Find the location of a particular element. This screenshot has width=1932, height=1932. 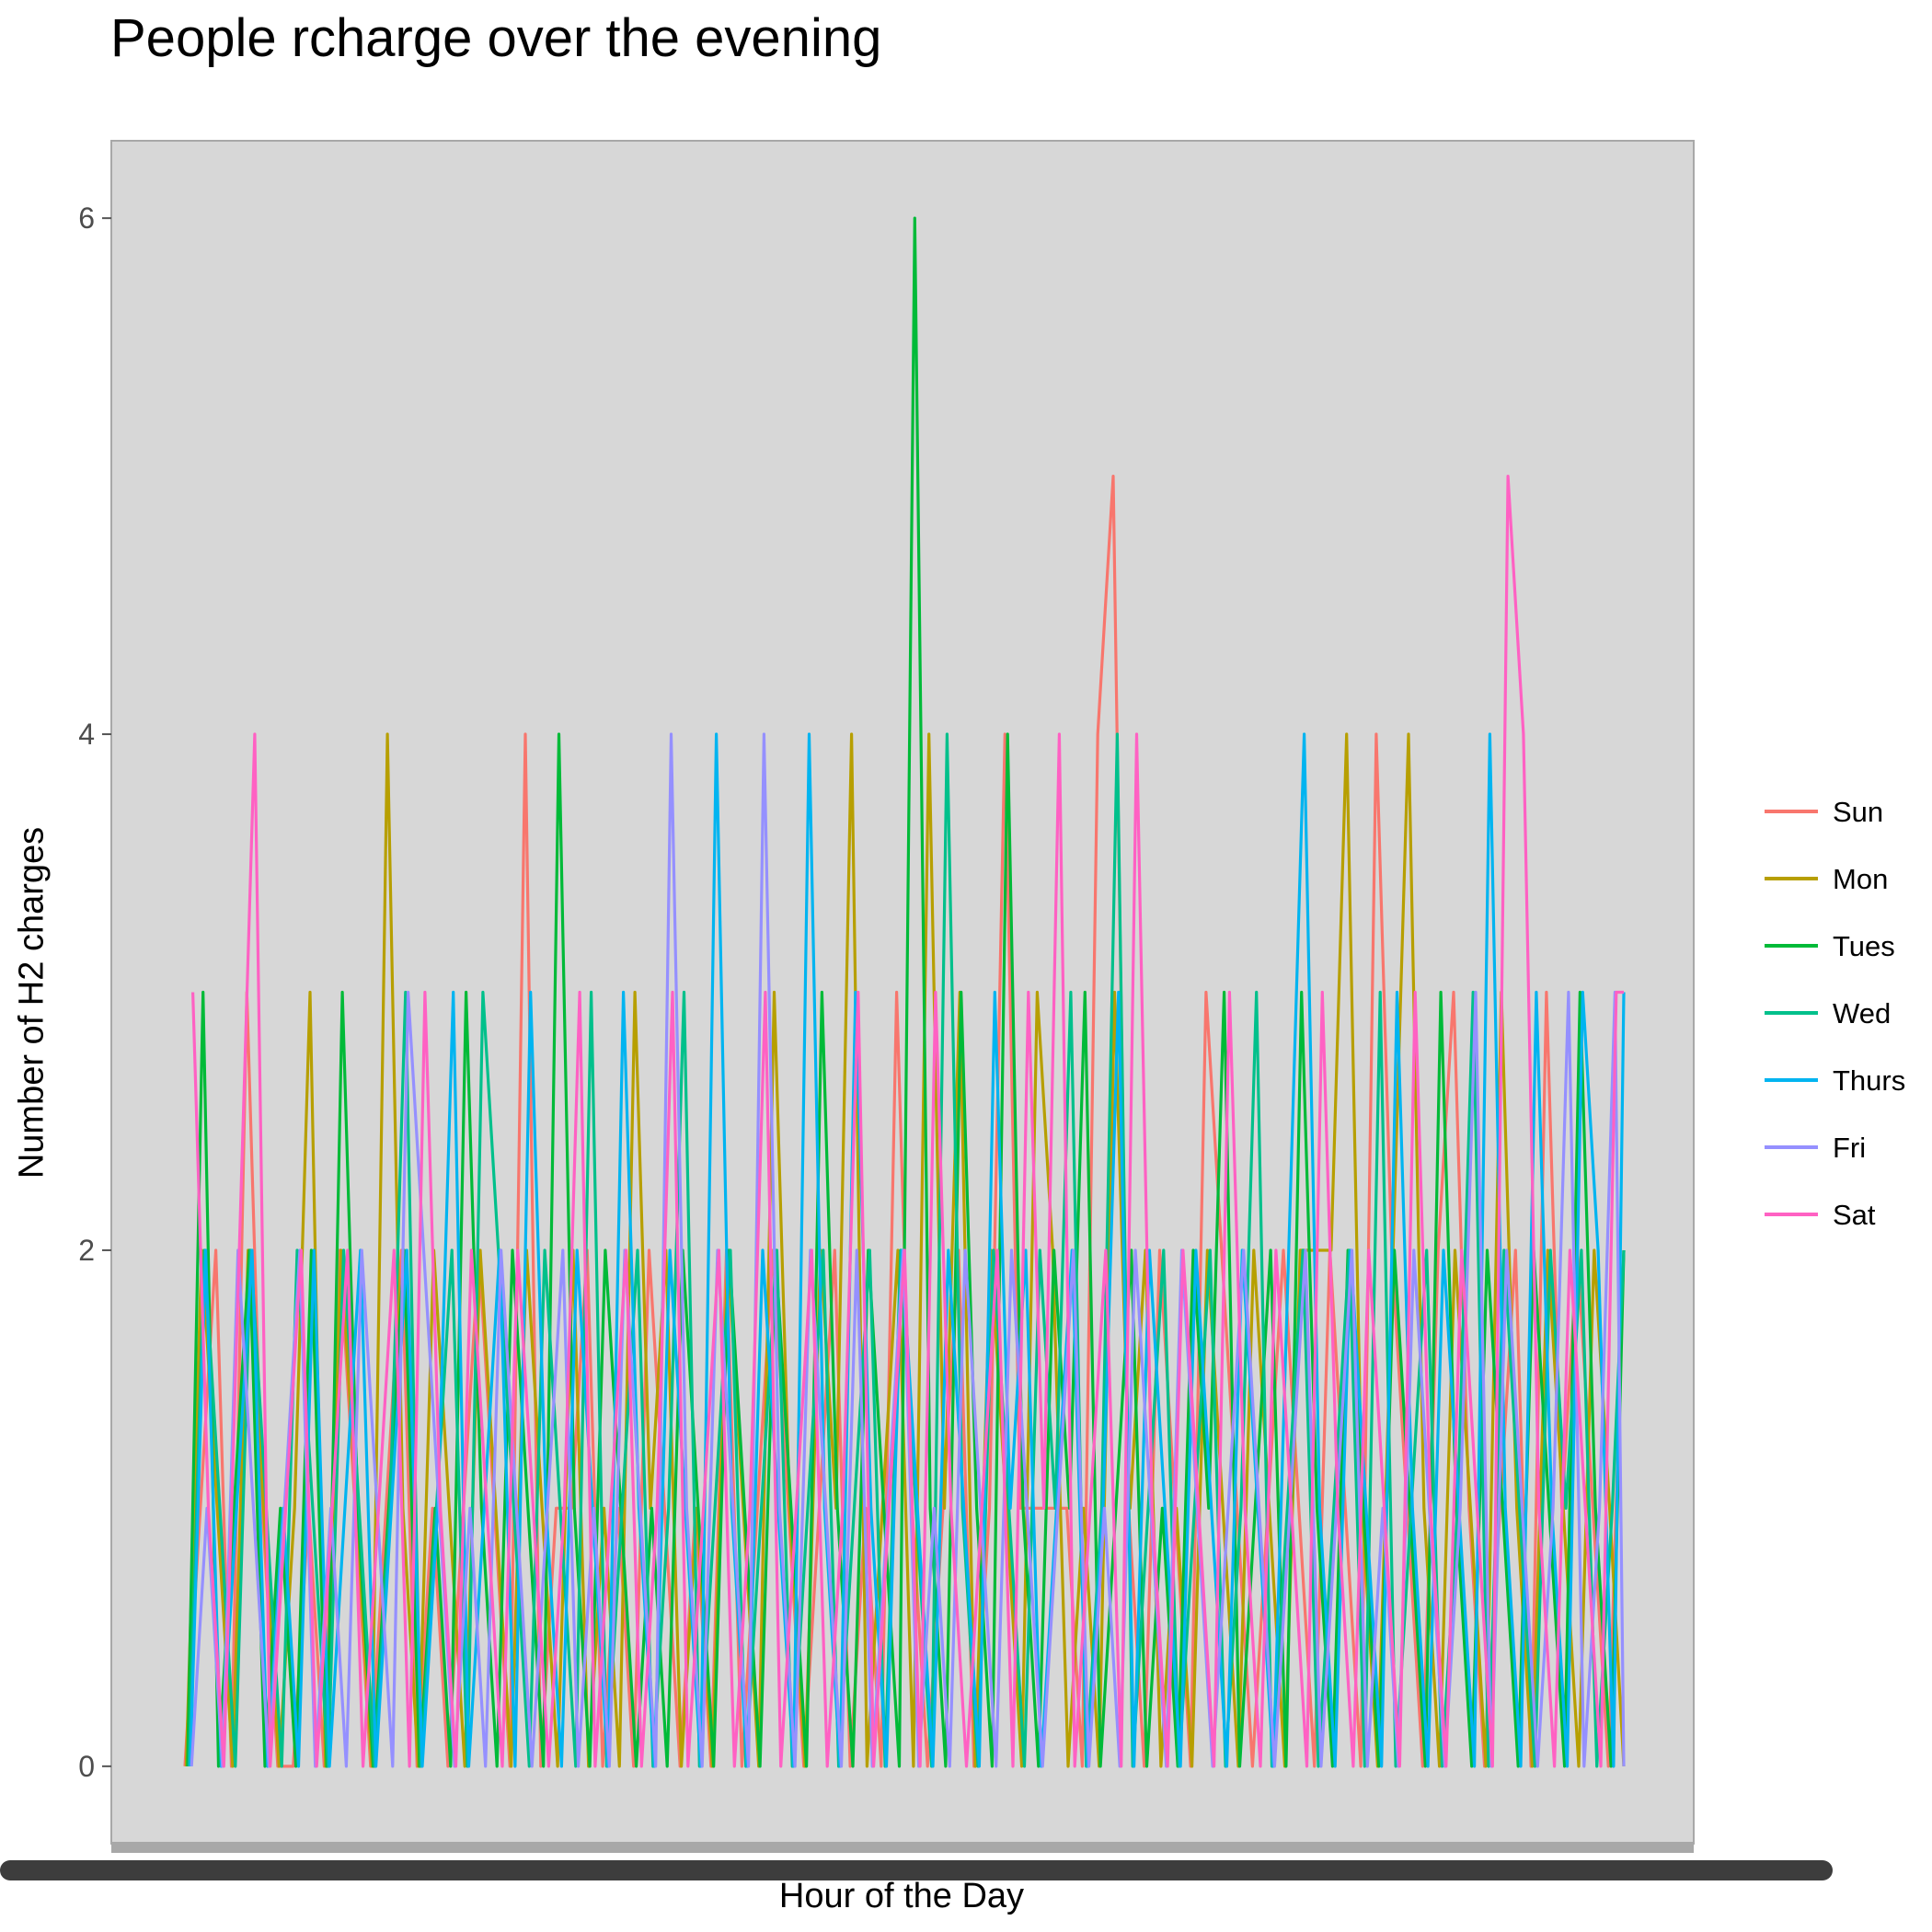

legend-label-wed: Wed is located at coordinates (1862, 1013).